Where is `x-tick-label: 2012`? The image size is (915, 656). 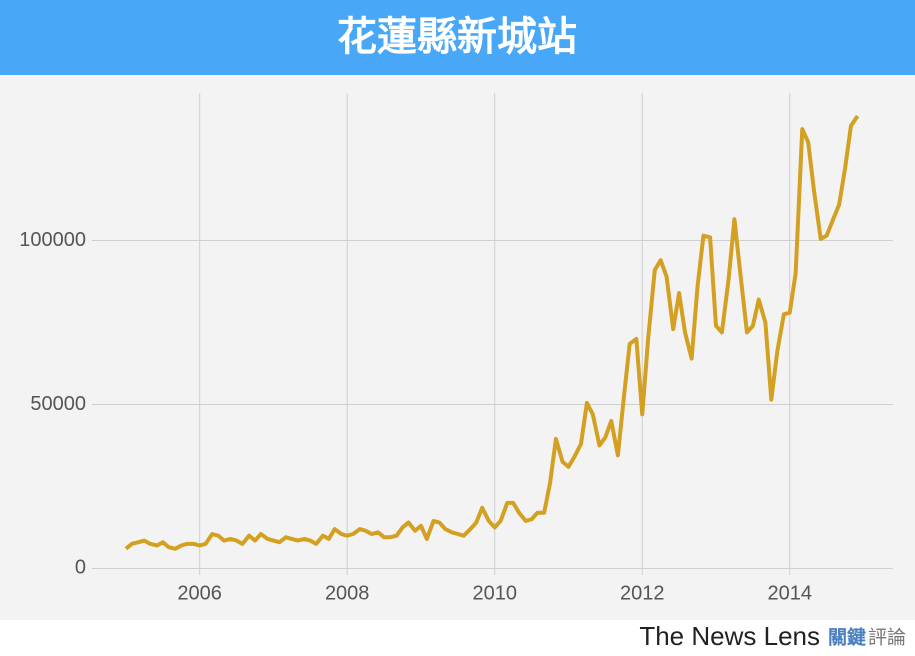
x-tick-label: 2012 is located at coordinates (642, 593).